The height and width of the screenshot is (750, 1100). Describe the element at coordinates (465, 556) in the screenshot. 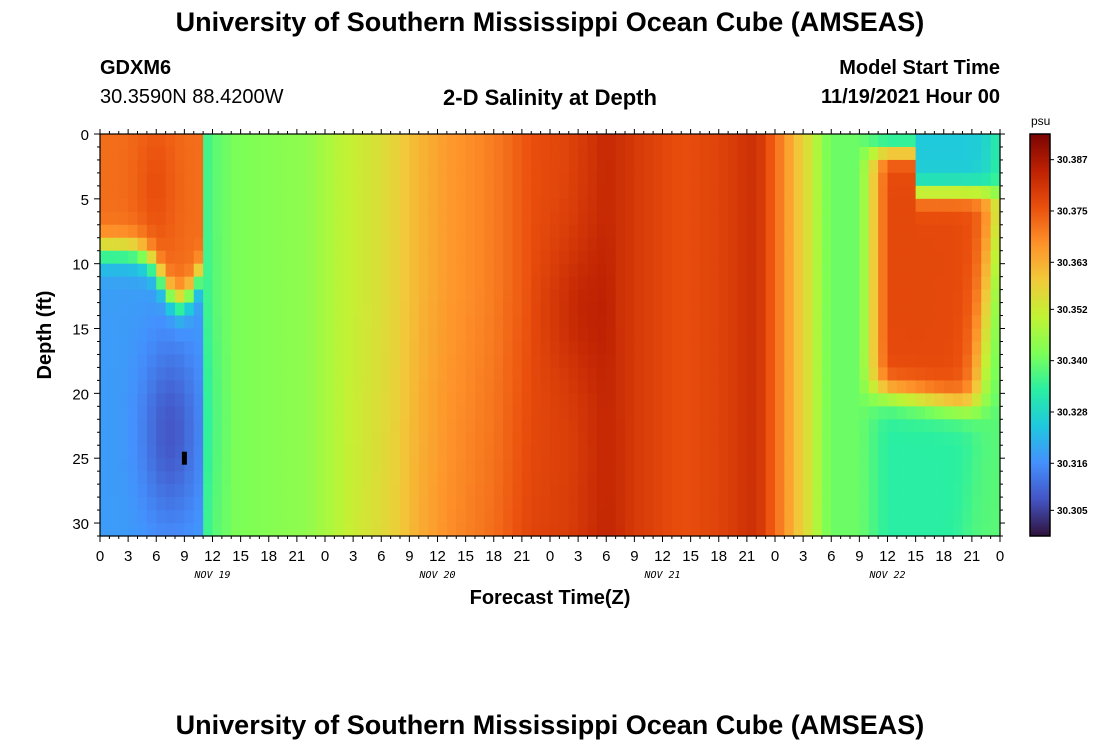

I see `x-tick-label: 15` at that location.